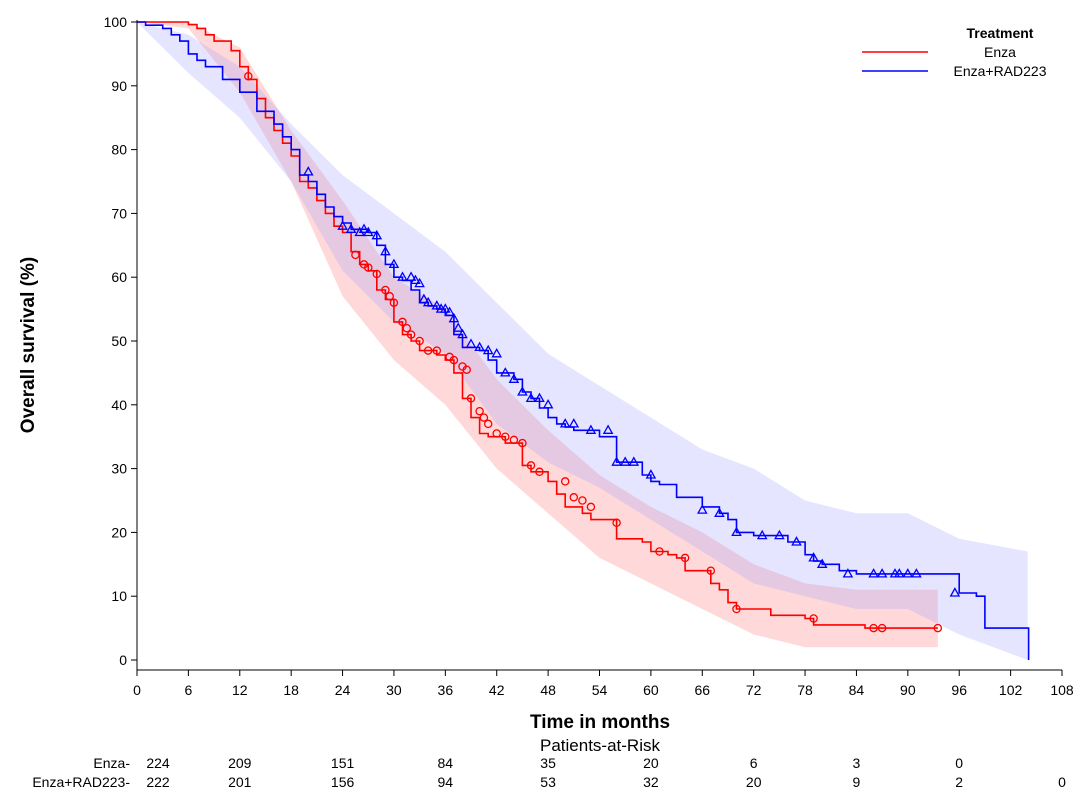  Describe the element at coordinates (111, 763) in the screenshot. I see `risk-row-label: Enza-` at that location.